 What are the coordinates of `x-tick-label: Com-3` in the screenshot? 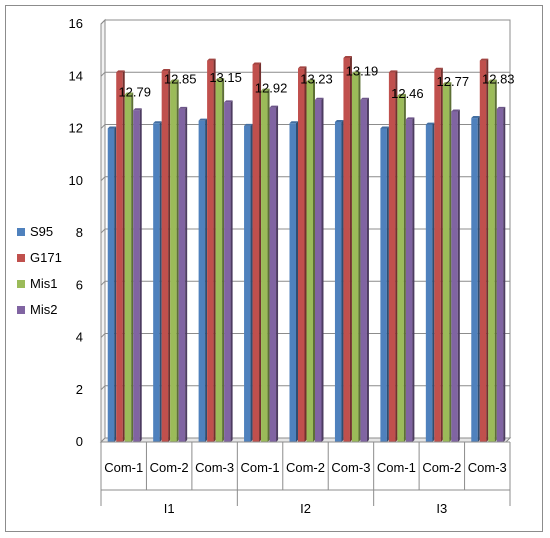 It's located at (487, 467).